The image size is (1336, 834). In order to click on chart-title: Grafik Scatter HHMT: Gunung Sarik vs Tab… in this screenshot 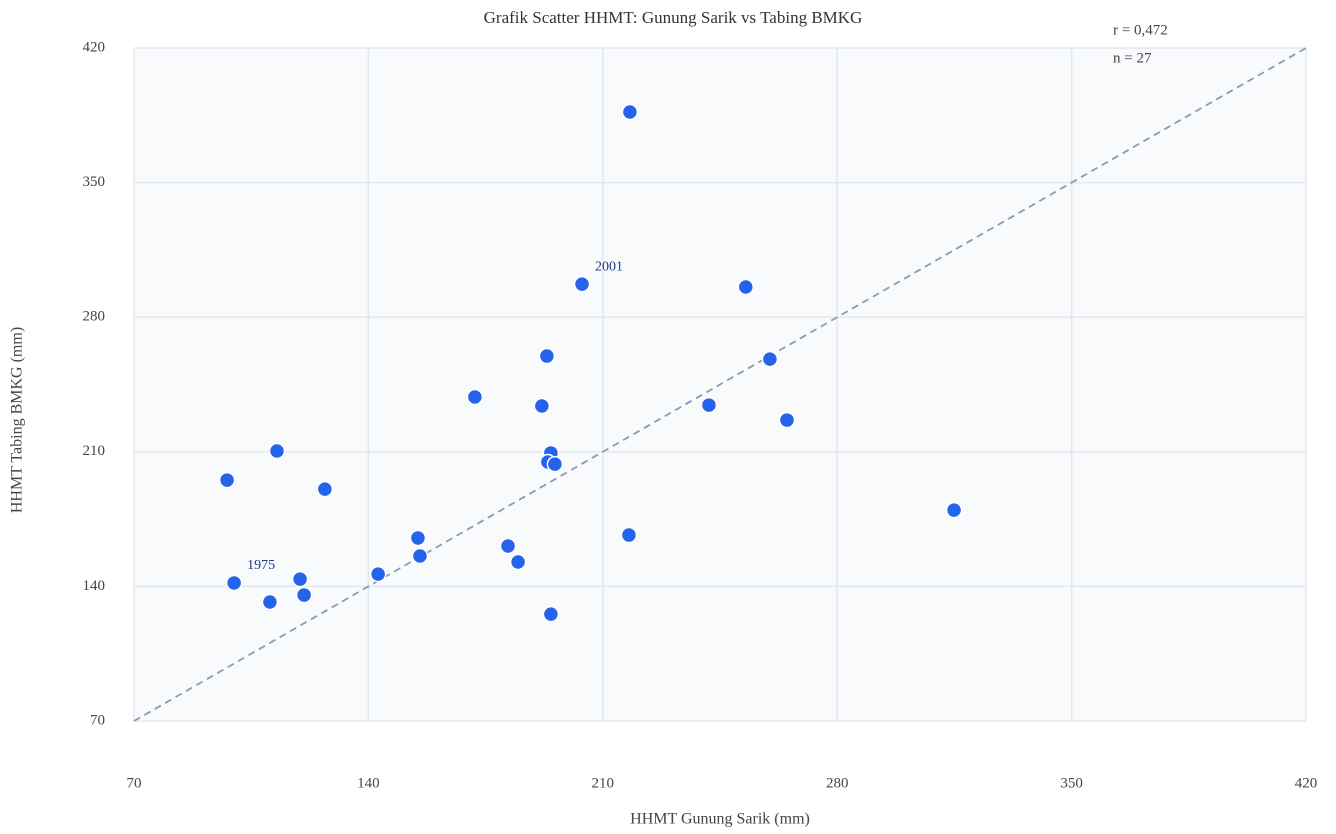, I will do `click(673, 17)`.